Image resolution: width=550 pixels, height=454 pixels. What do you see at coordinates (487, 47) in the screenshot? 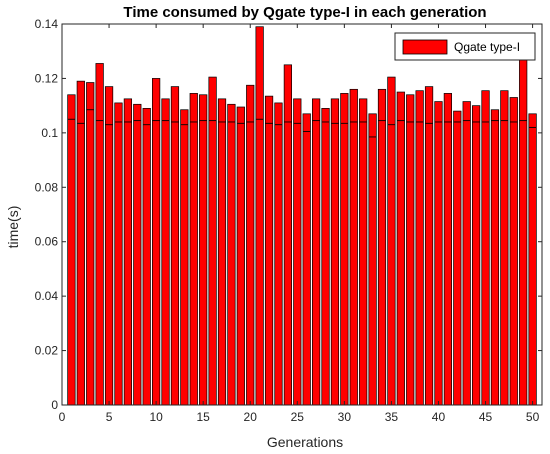
I see `legend-label: Qgate type-I` at bounding box center [487, 47].